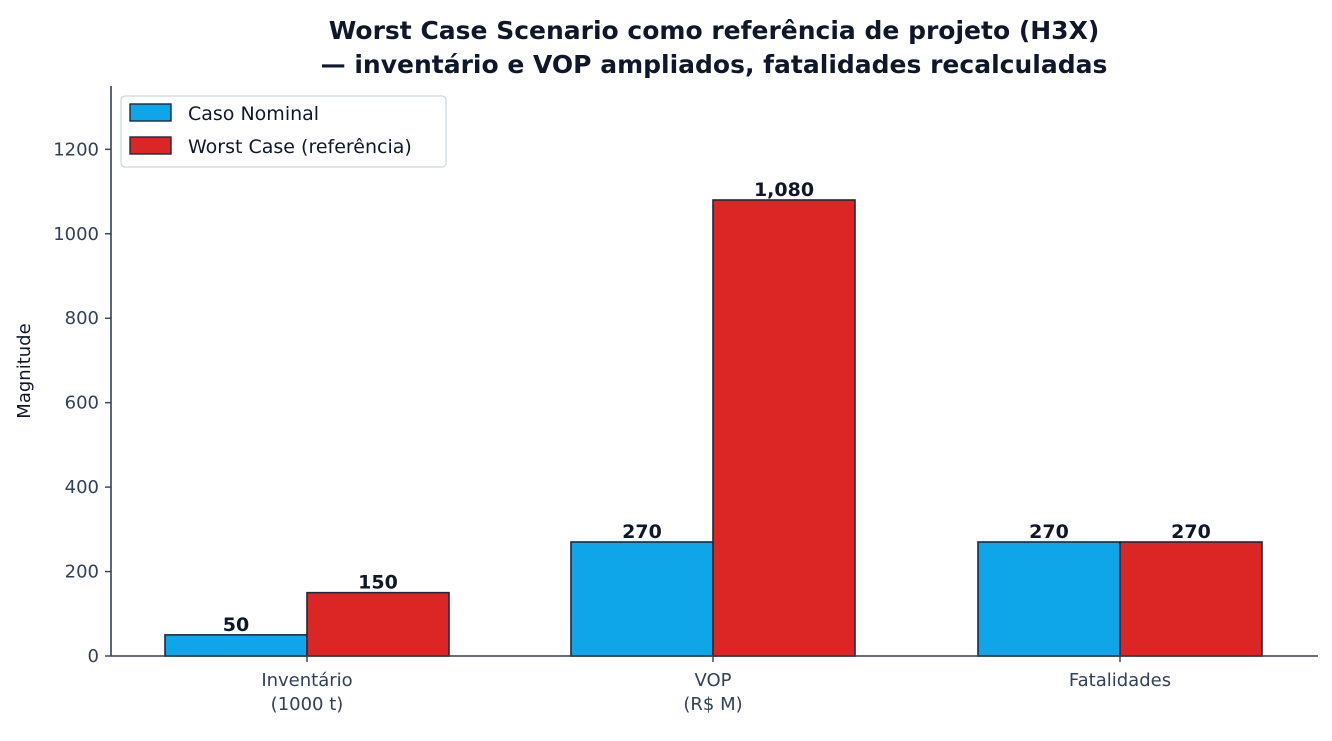 The image size is (1332, 741). I want to click on y-tick-label: 1000, so click(76, 234).